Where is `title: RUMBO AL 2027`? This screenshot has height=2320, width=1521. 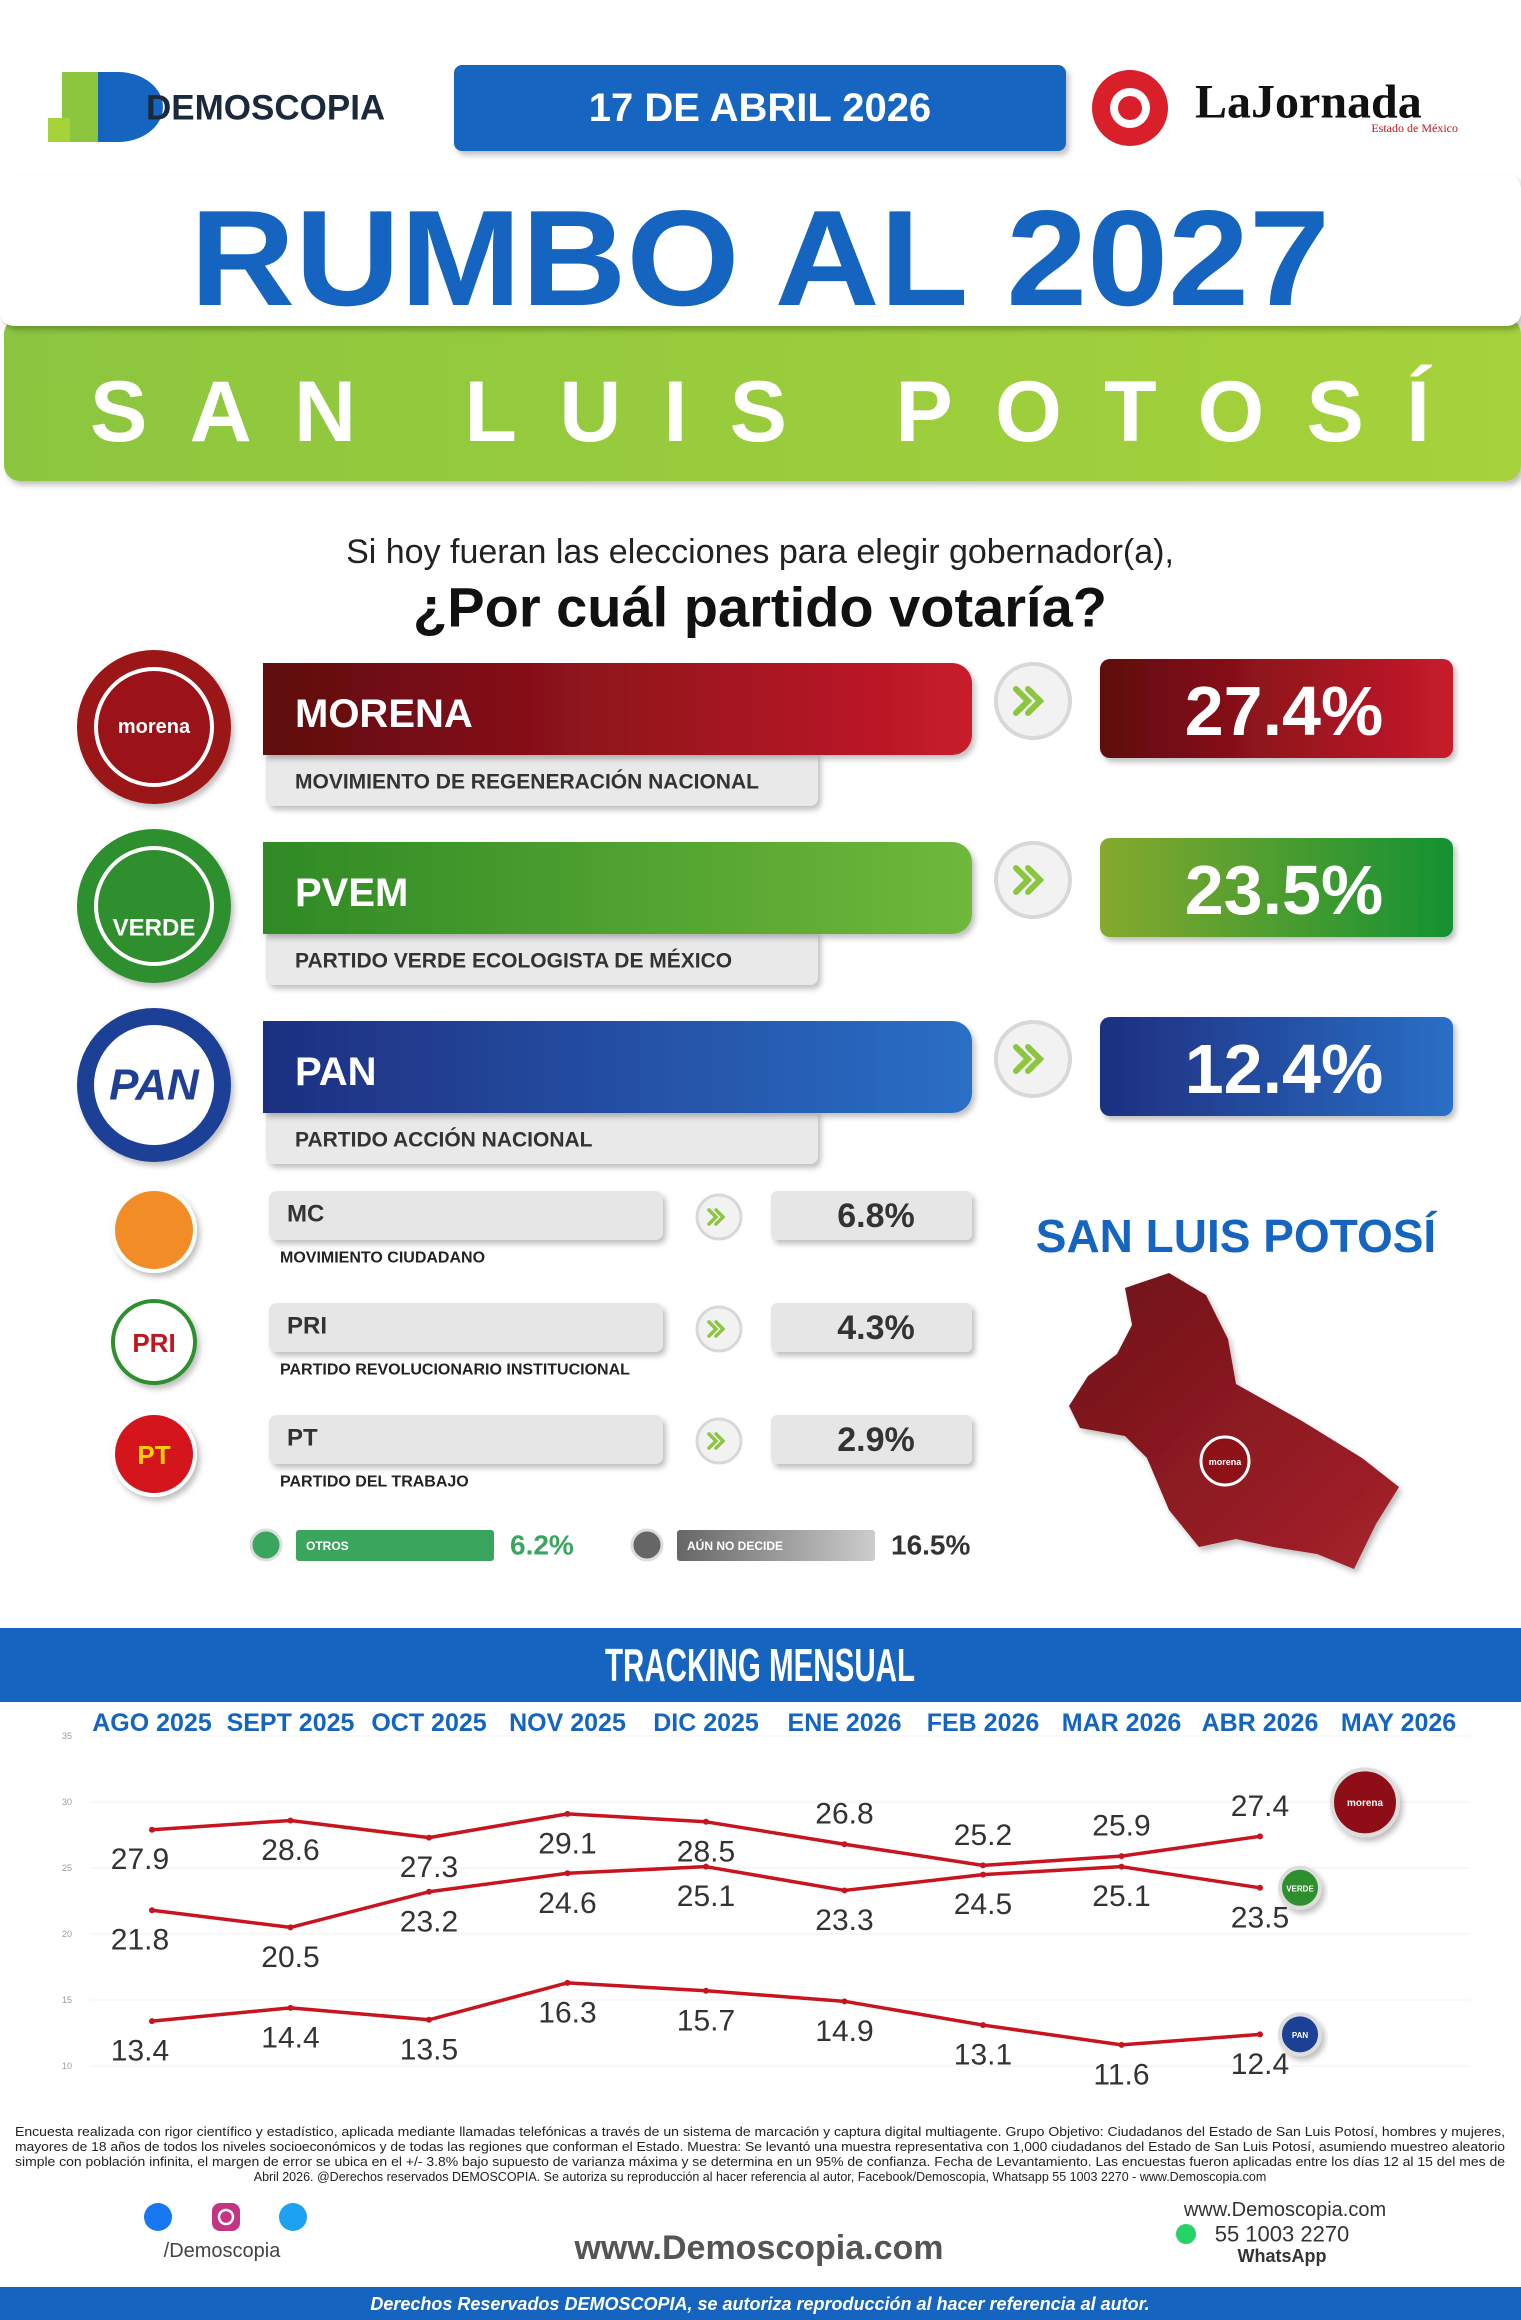 title: RUMBO AL 2027 is located at coordinates (760, 258).